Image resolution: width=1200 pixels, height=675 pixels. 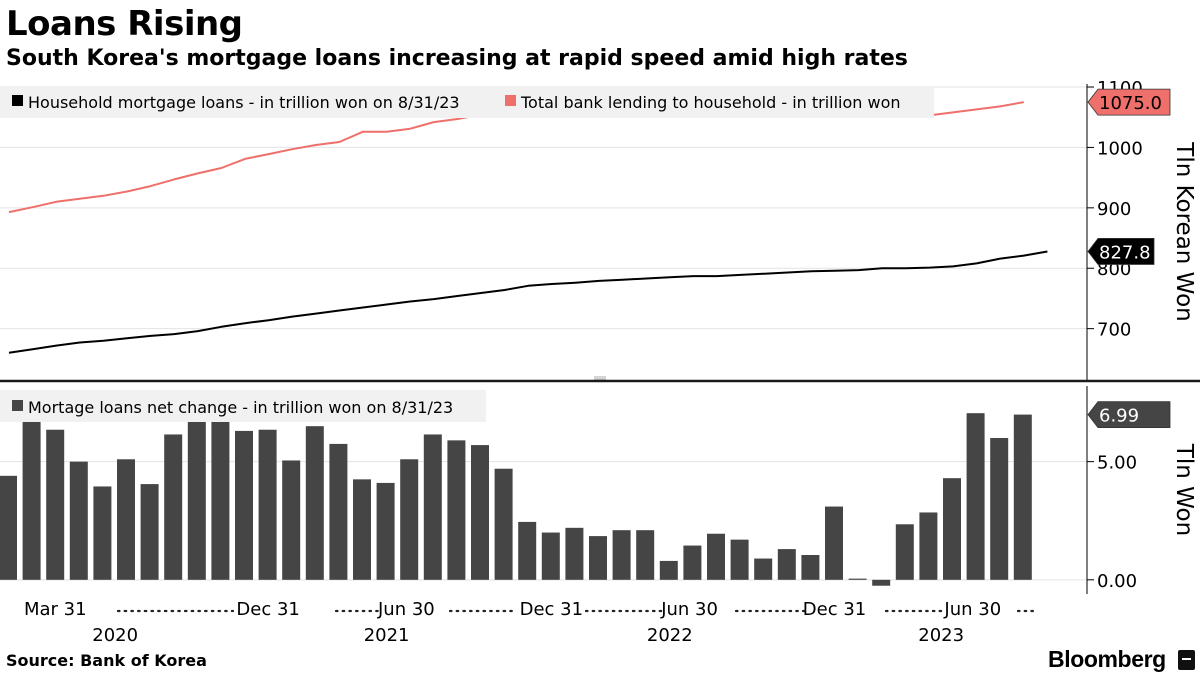 What do you see at coordinates (1107, 659) in the screenshot?
I see `bloomberg-logo: Bloomberg` at bounding box center [1107, 659].